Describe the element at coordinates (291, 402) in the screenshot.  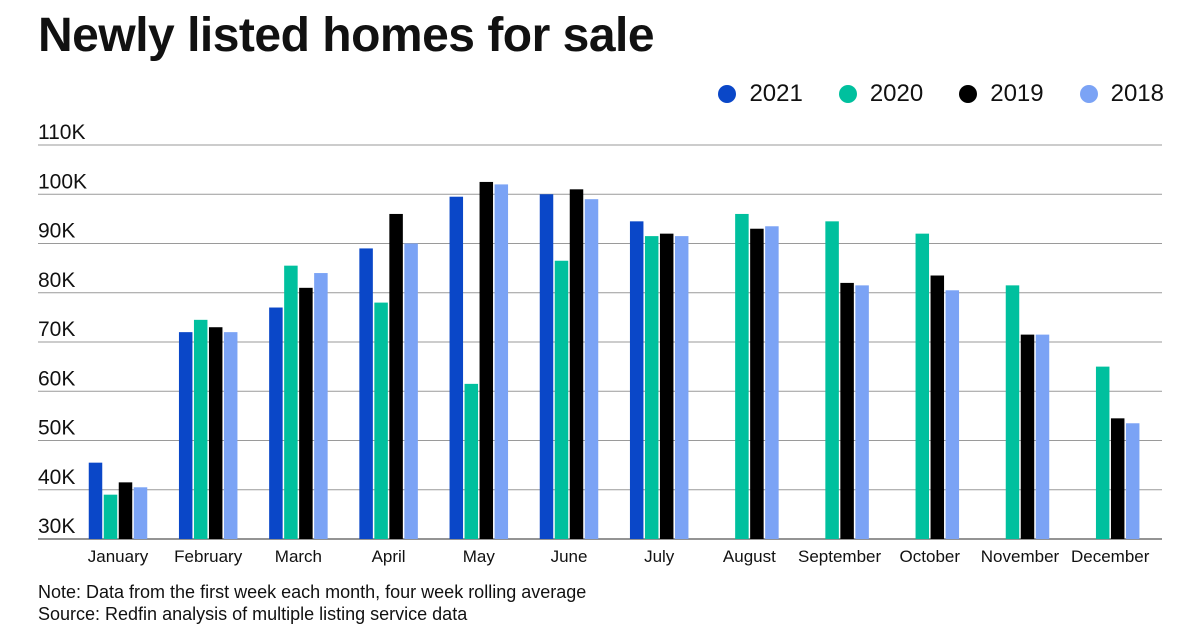
I see `bar-2020-march` at that location.